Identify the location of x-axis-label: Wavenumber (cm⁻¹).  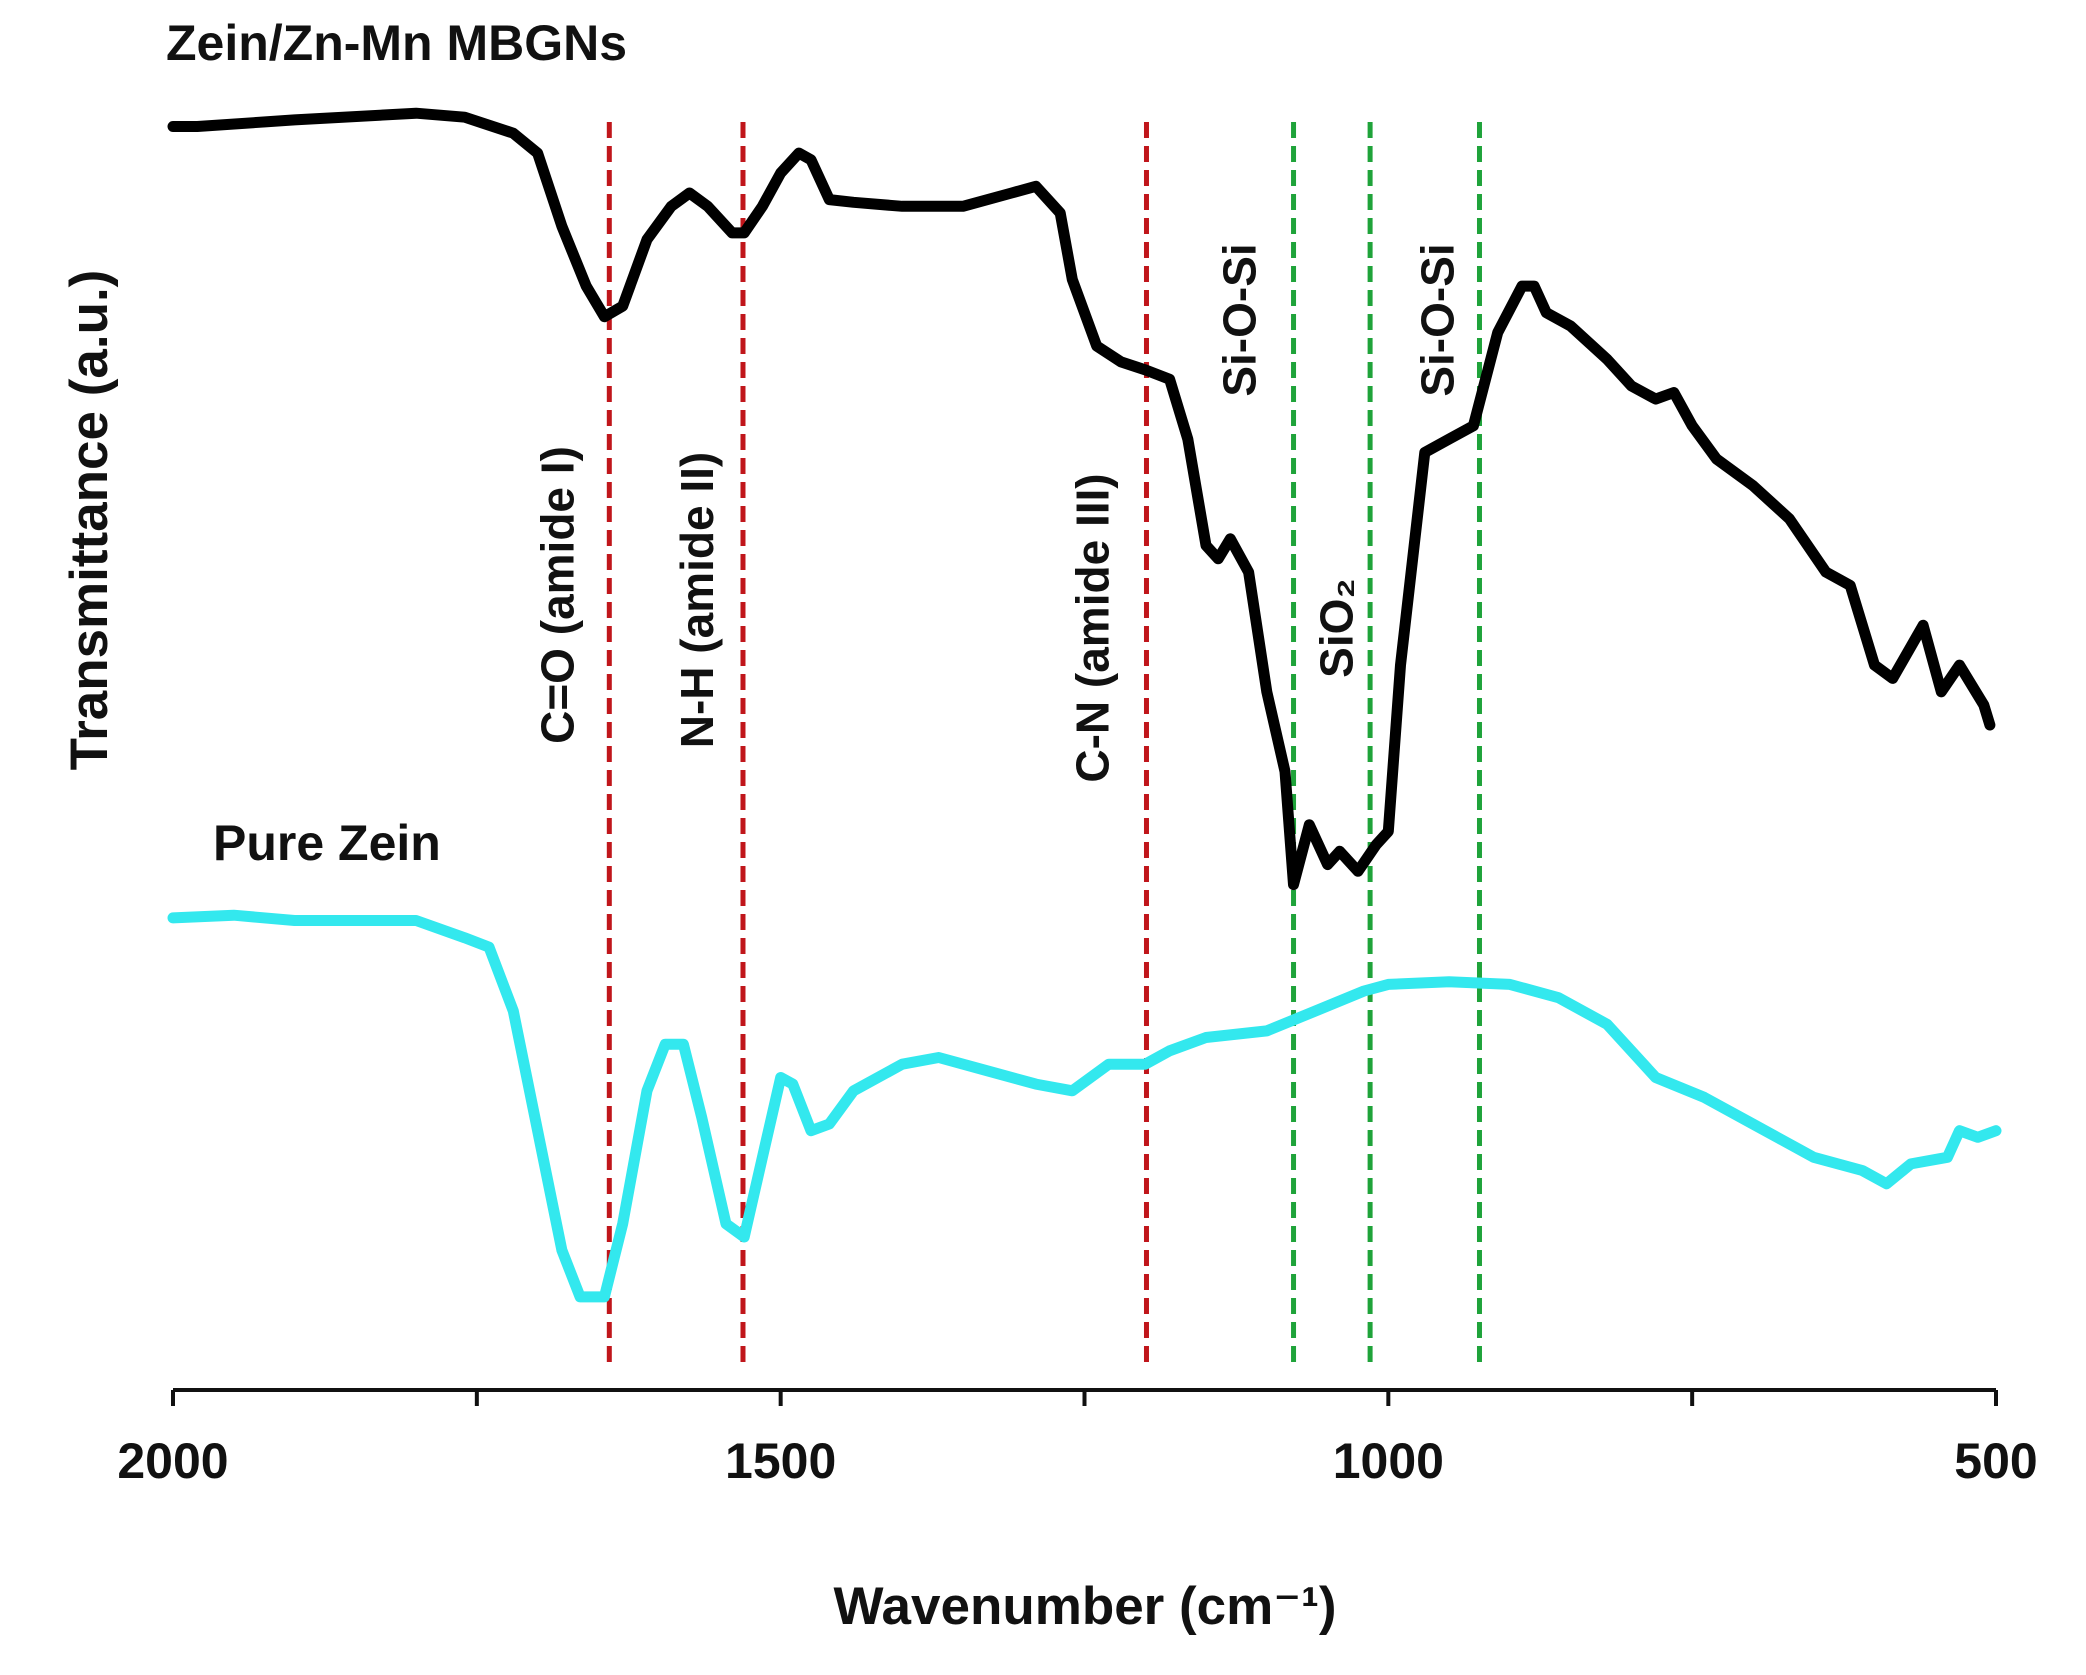
(1084, 1606).